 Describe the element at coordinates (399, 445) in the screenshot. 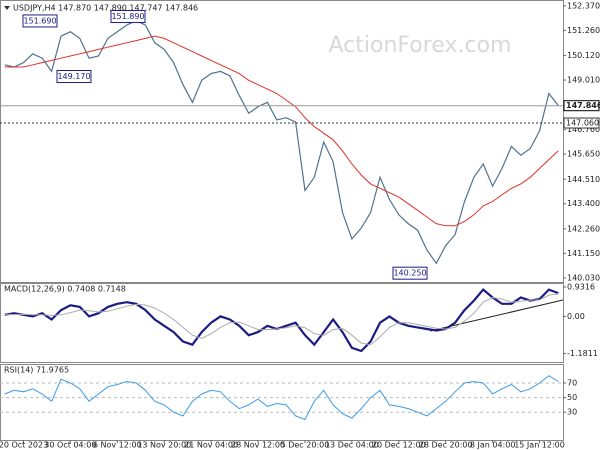

I see `x-tick-label: 20 Dec 12:00` at that location.